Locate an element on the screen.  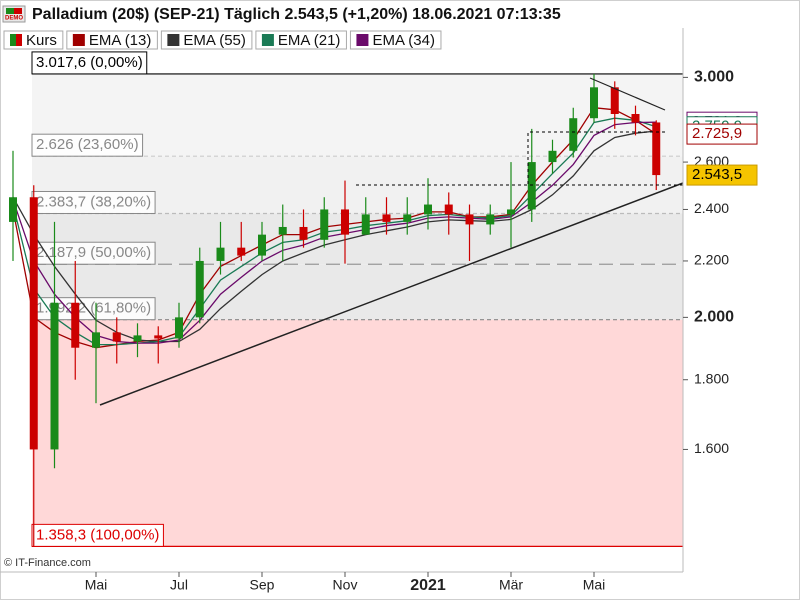
fib-label: 1.358,3 (100,00%) is located at coordinates (97, 535).